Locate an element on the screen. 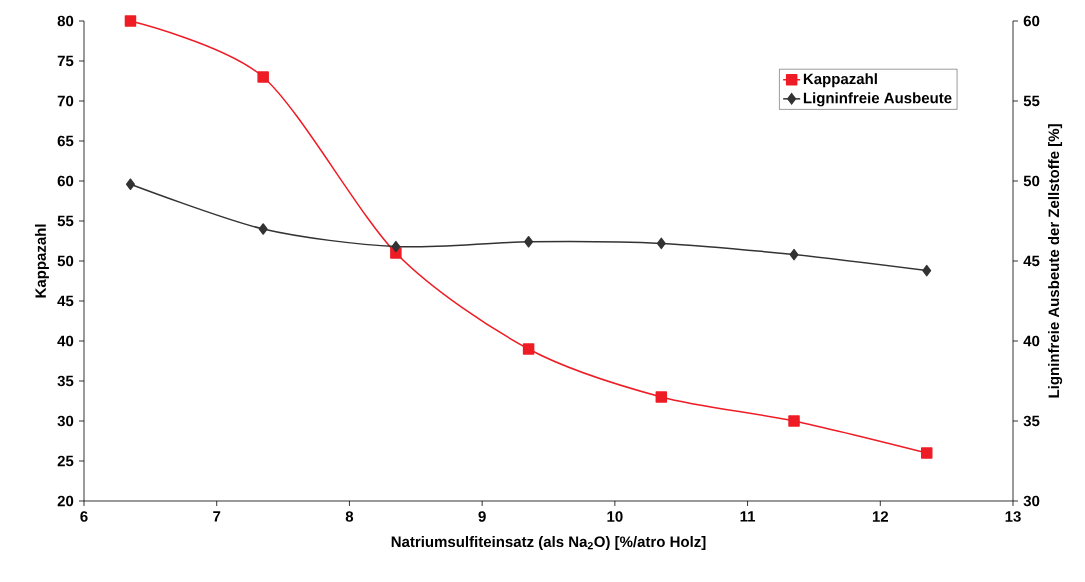 Image resolution: width=1085 pixels, height=582 pixels. x-tick-label: 6 is located at coordinates (84, 516).